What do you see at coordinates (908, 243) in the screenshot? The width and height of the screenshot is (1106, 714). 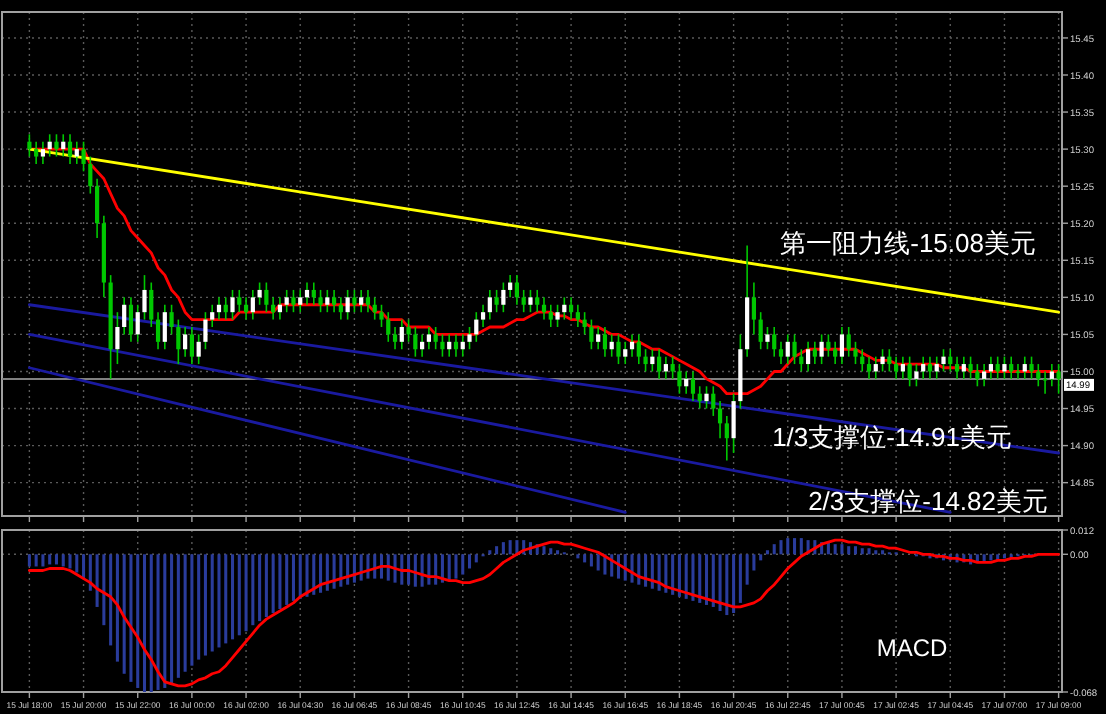 I see `annotation: 第一阻力线-15.08美元` at bounding box center [908, 243].